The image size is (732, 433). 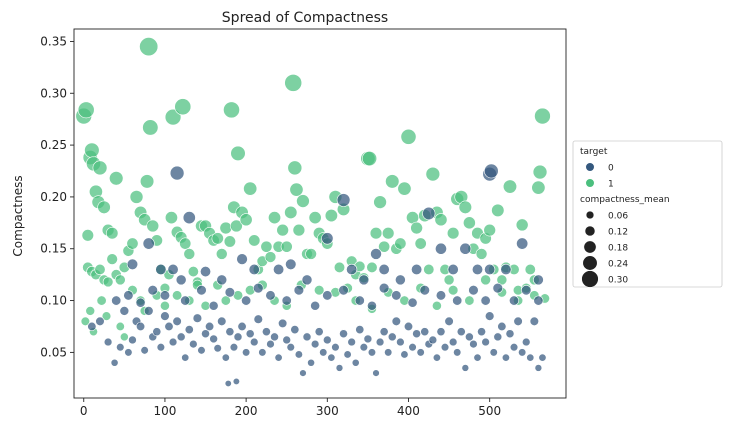 What do you see at coordinates (290, 408) in the screenshot?
I see `x-axis-ticks: 0 100 200 300 400 500` at bounding box center [290, 408].